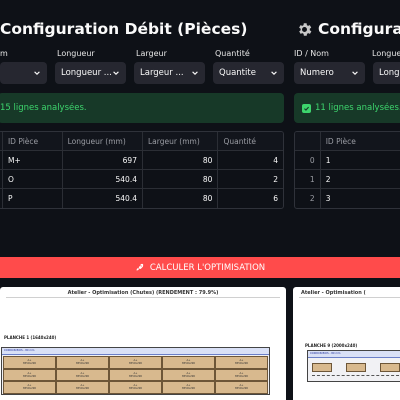 Image resolution: width=400 pixels, height=400 pixels. What do you see at coordinates (306, 108) in the screenshot?
I see `check-icon` at bounding box center [306, 108].